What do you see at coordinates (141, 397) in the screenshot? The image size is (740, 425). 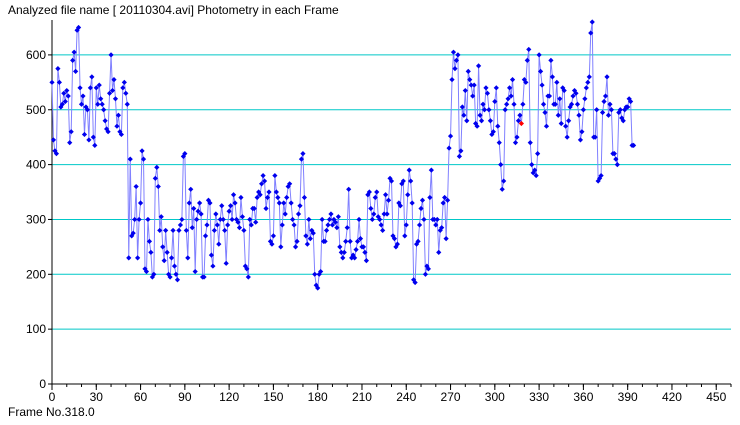 I see `x-tick-label: 60` at bounding box center [141, 397].